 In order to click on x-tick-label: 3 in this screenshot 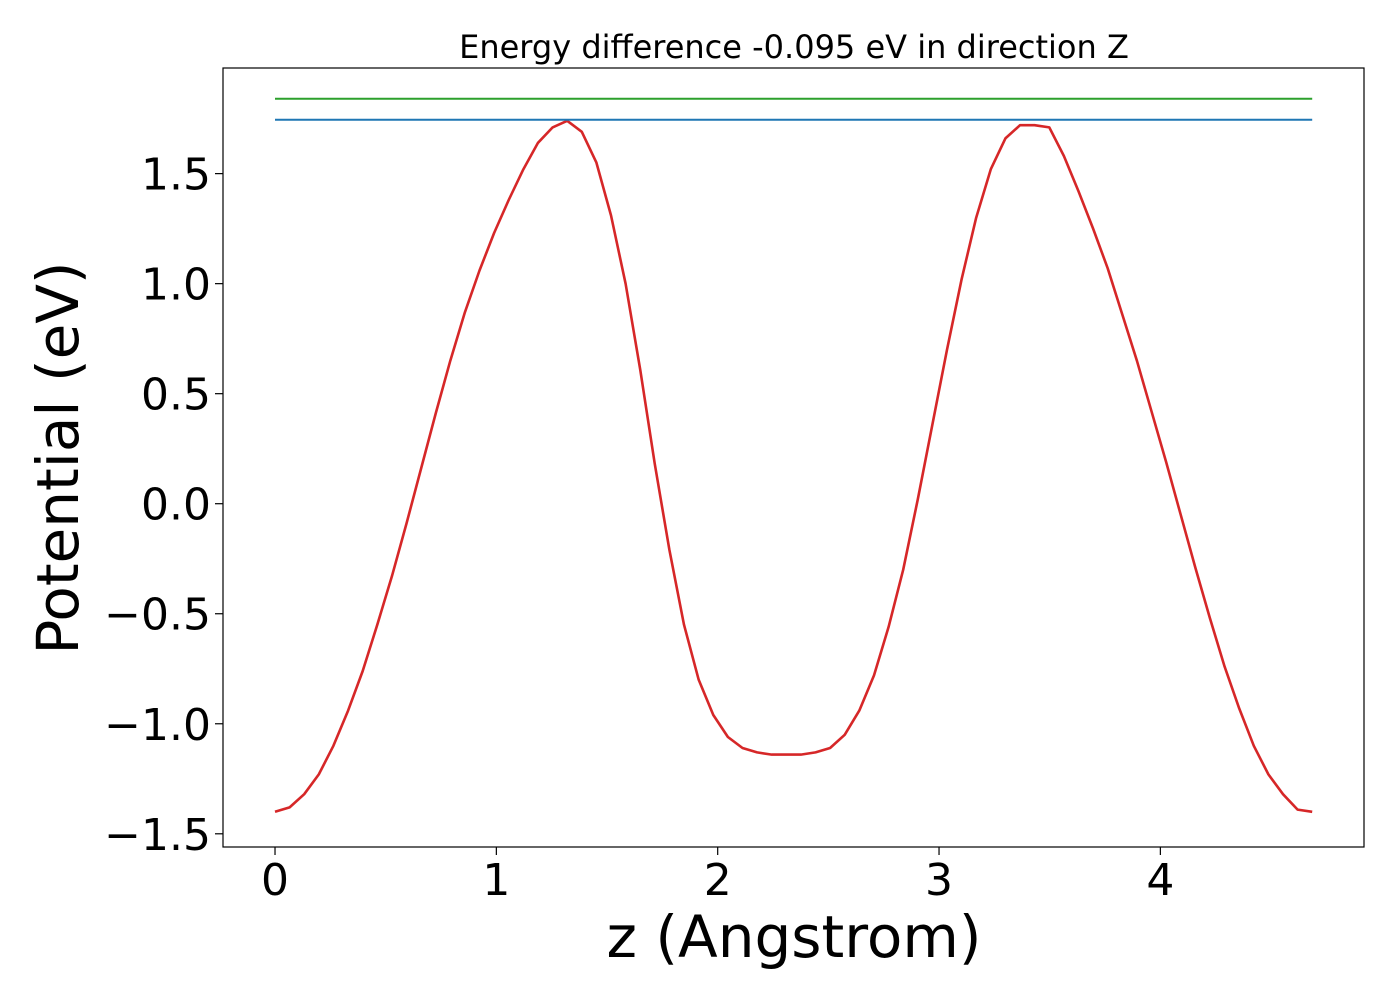, I will do `click(939, 880)`.